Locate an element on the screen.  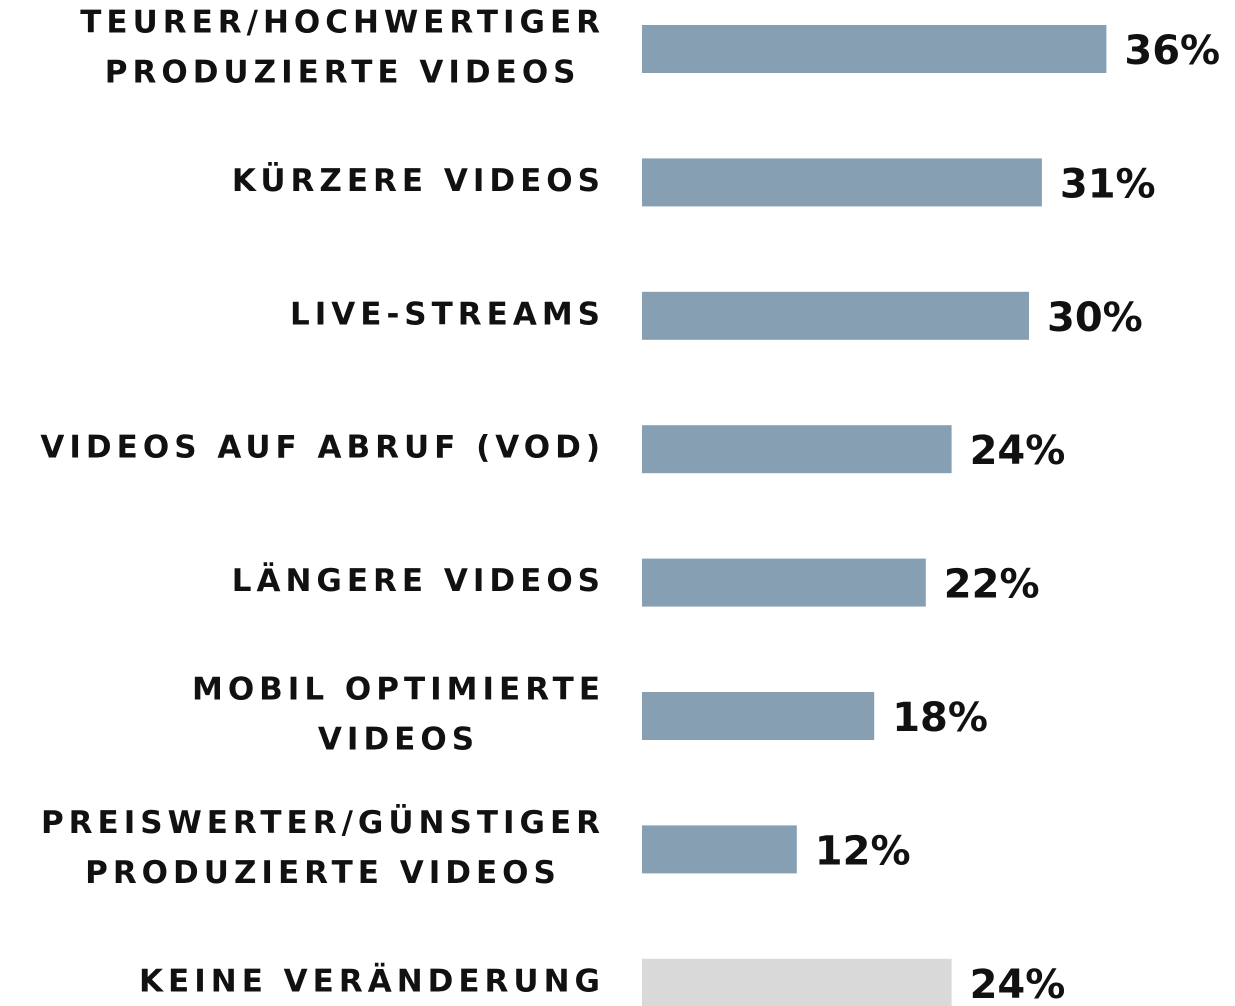
value-label: 36% is located at coordinates (1172, 51).